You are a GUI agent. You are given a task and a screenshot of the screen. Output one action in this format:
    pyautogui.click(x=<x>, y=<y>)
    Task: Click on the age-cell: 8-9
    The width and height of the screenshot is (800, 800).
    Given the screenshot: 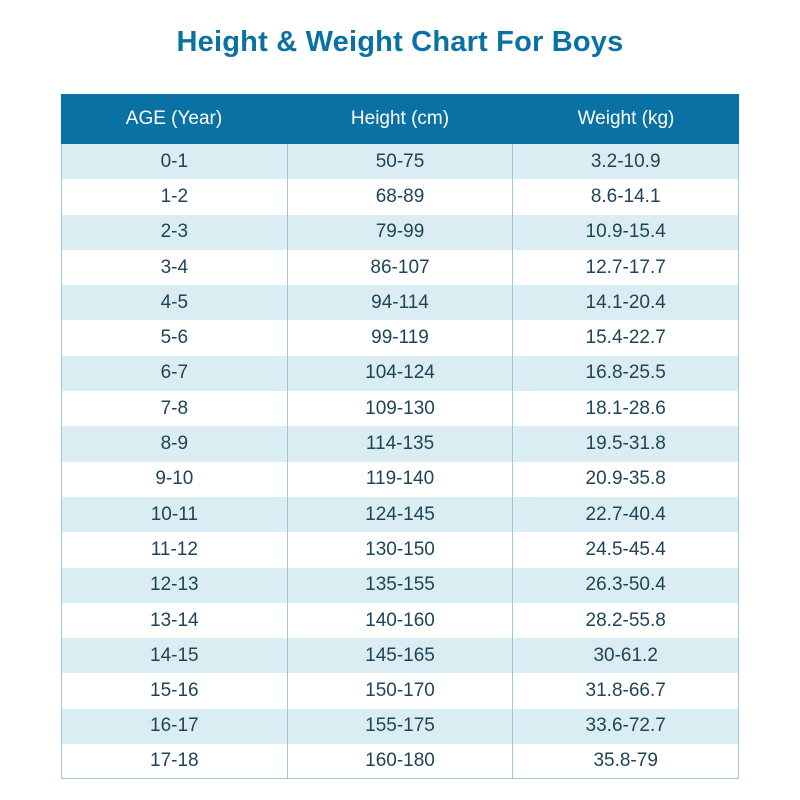 What is the action you would take?
    pyautogui.click(x=174, y=444)
    